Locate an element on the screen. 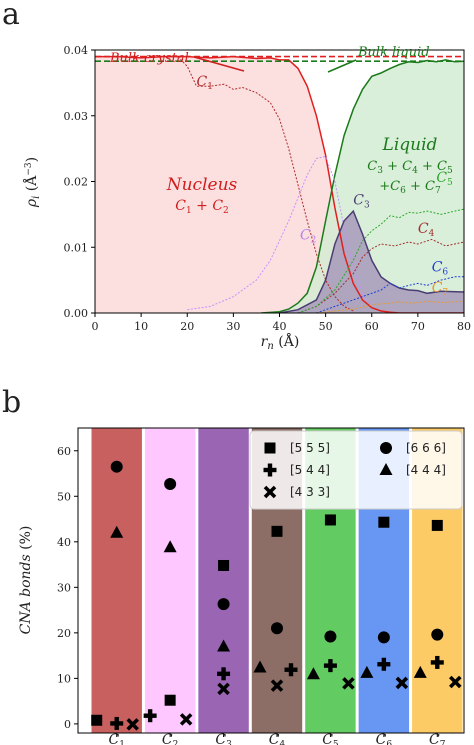 The image size is (474, 745). marker-plus-c6 is located at coordinates (384, 664).